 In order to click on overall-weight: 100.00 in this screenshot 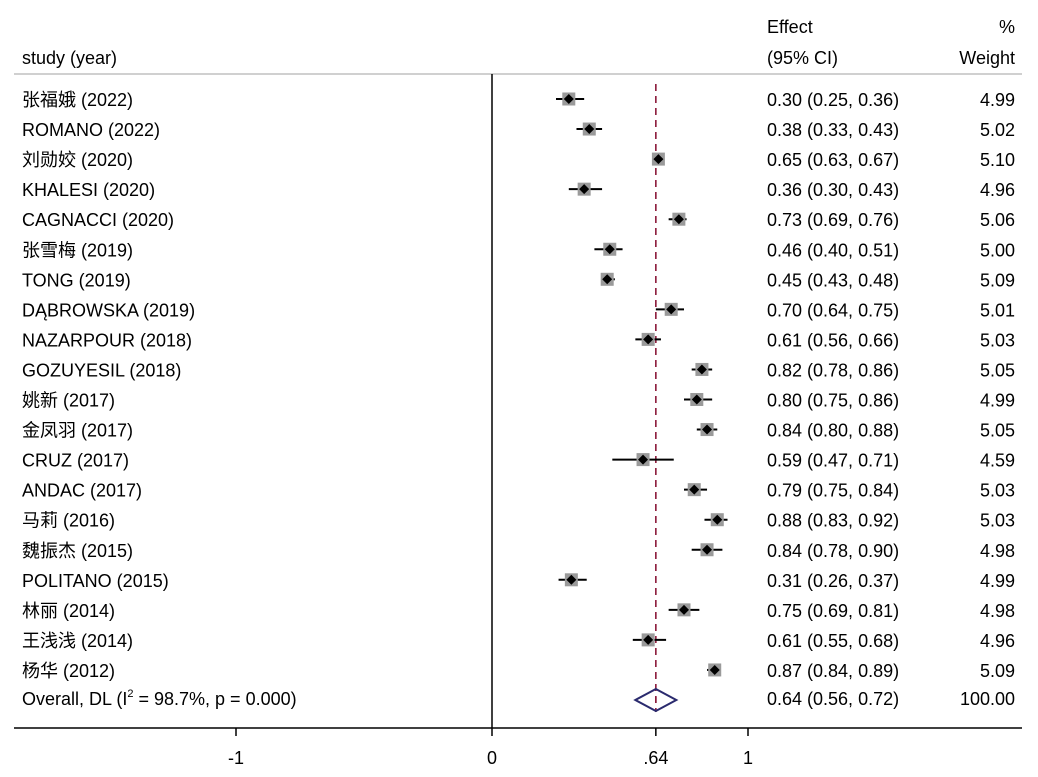, I will do `click(987, 699)`.